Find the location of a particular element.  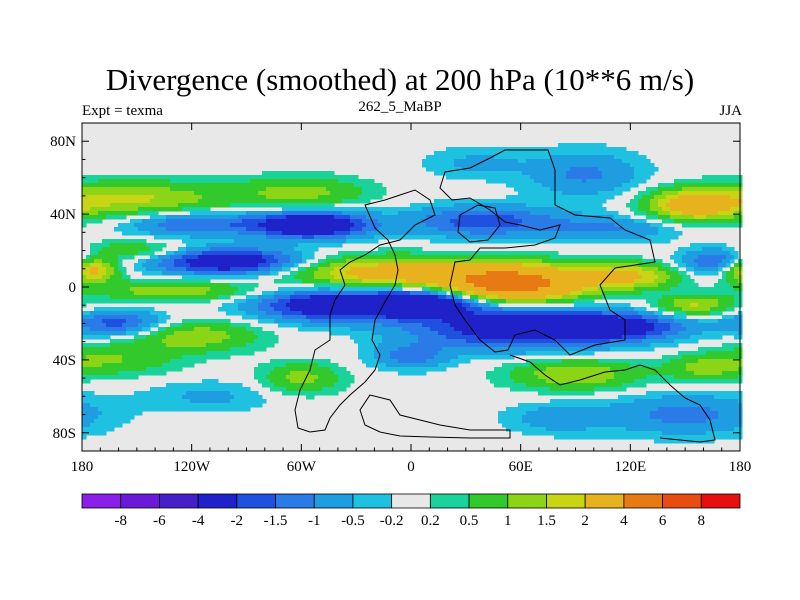

subtitle-label: 262_5_MaBP is located at coordinates (400, 107).